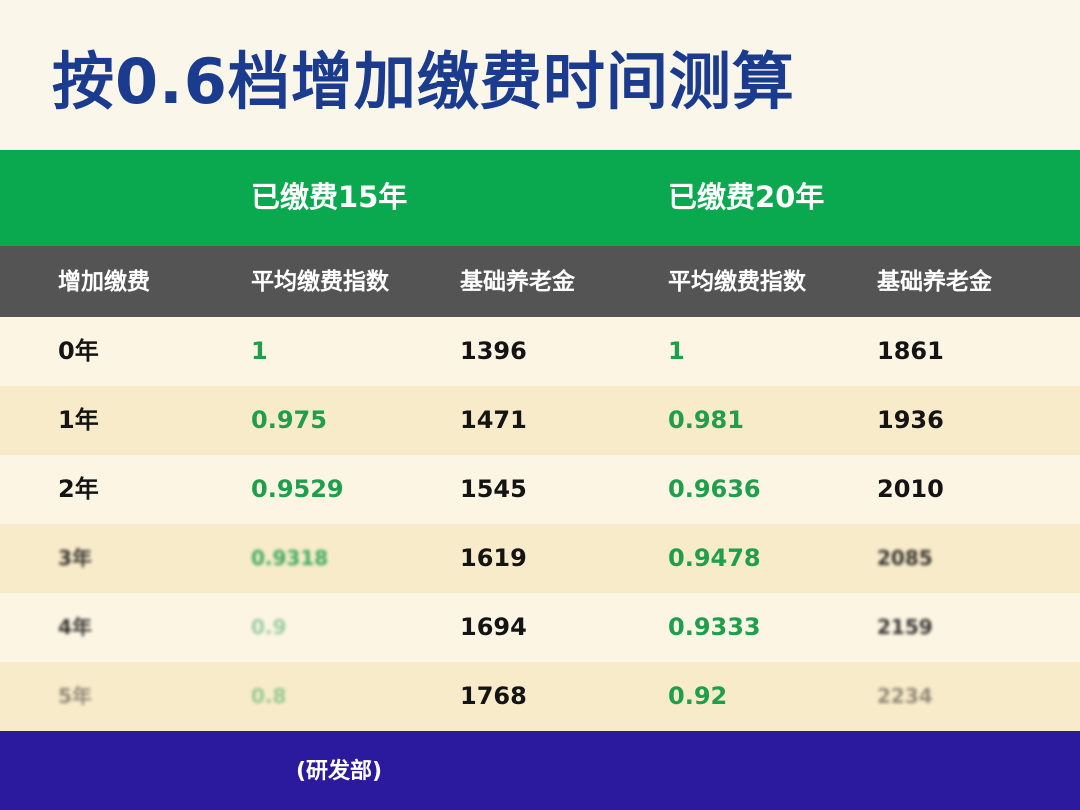 The image size is (1080, 810). Describe the element at coordinates (540, 198) in the screenshot. I see `group-header-row` at that location.